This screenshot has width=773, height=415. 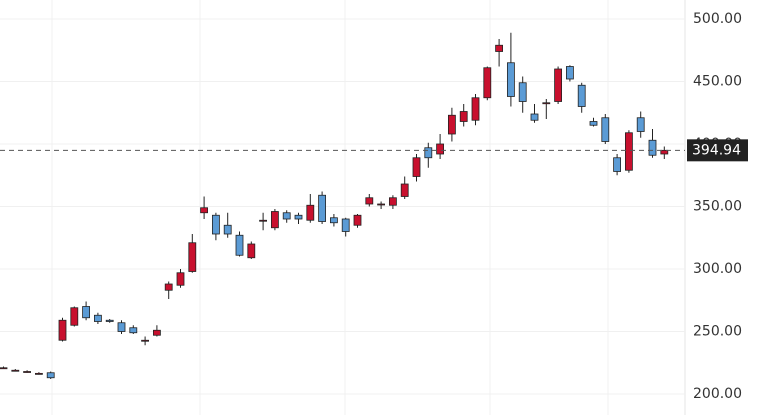 What do you see at coordinates (717, 269) in the screenshot?
I see `y-tick-label: 300.00` at bounding box center [717, 269].